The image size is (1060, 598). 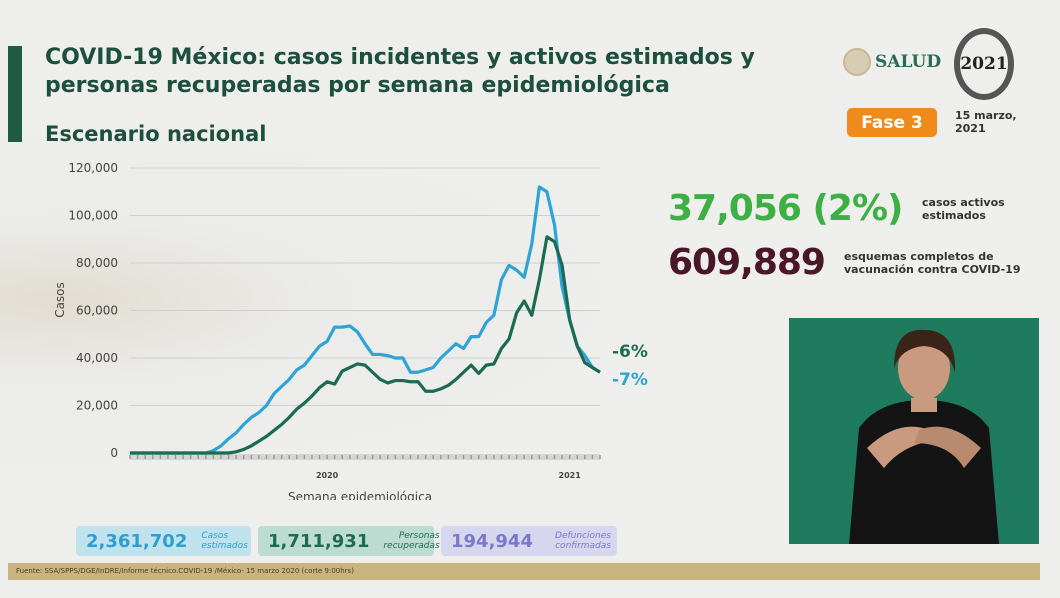 I want to click on y-tick-label: 100,000, so click(x=93, y=216).